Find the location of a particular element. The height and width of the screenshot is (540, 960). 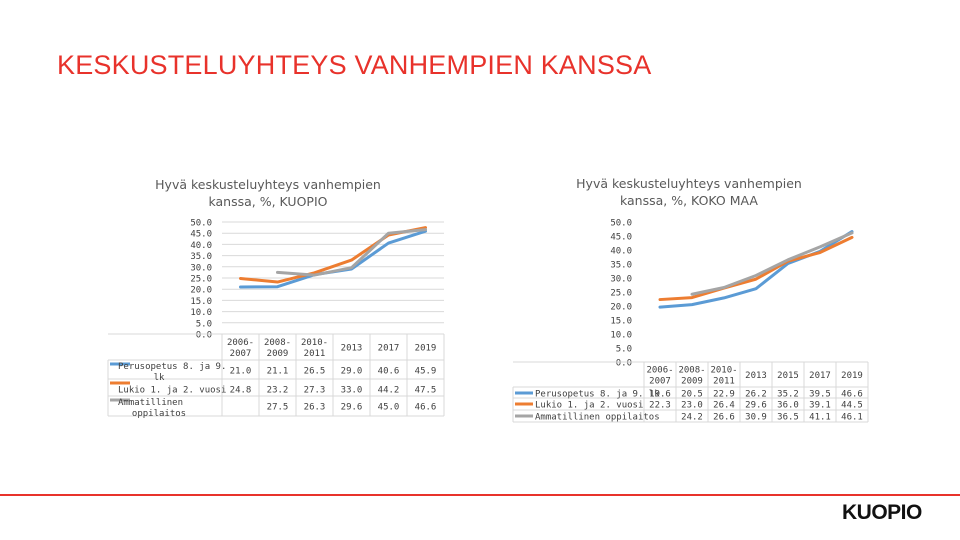

kokomaa-x-tick-label: 2007 is located at coordinates (660, 382).